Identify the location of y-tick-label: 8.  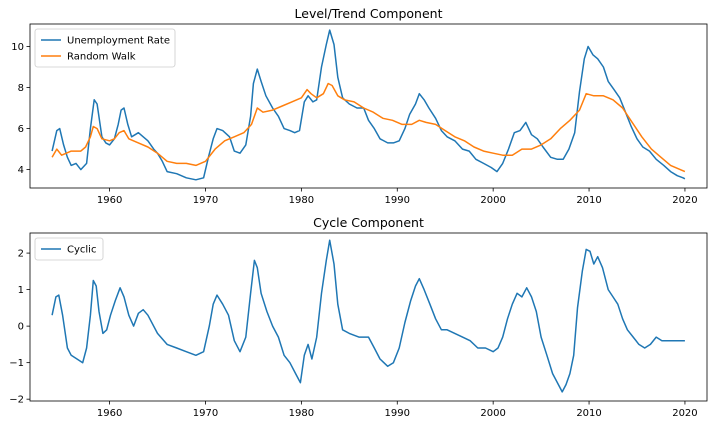
(21, 88).